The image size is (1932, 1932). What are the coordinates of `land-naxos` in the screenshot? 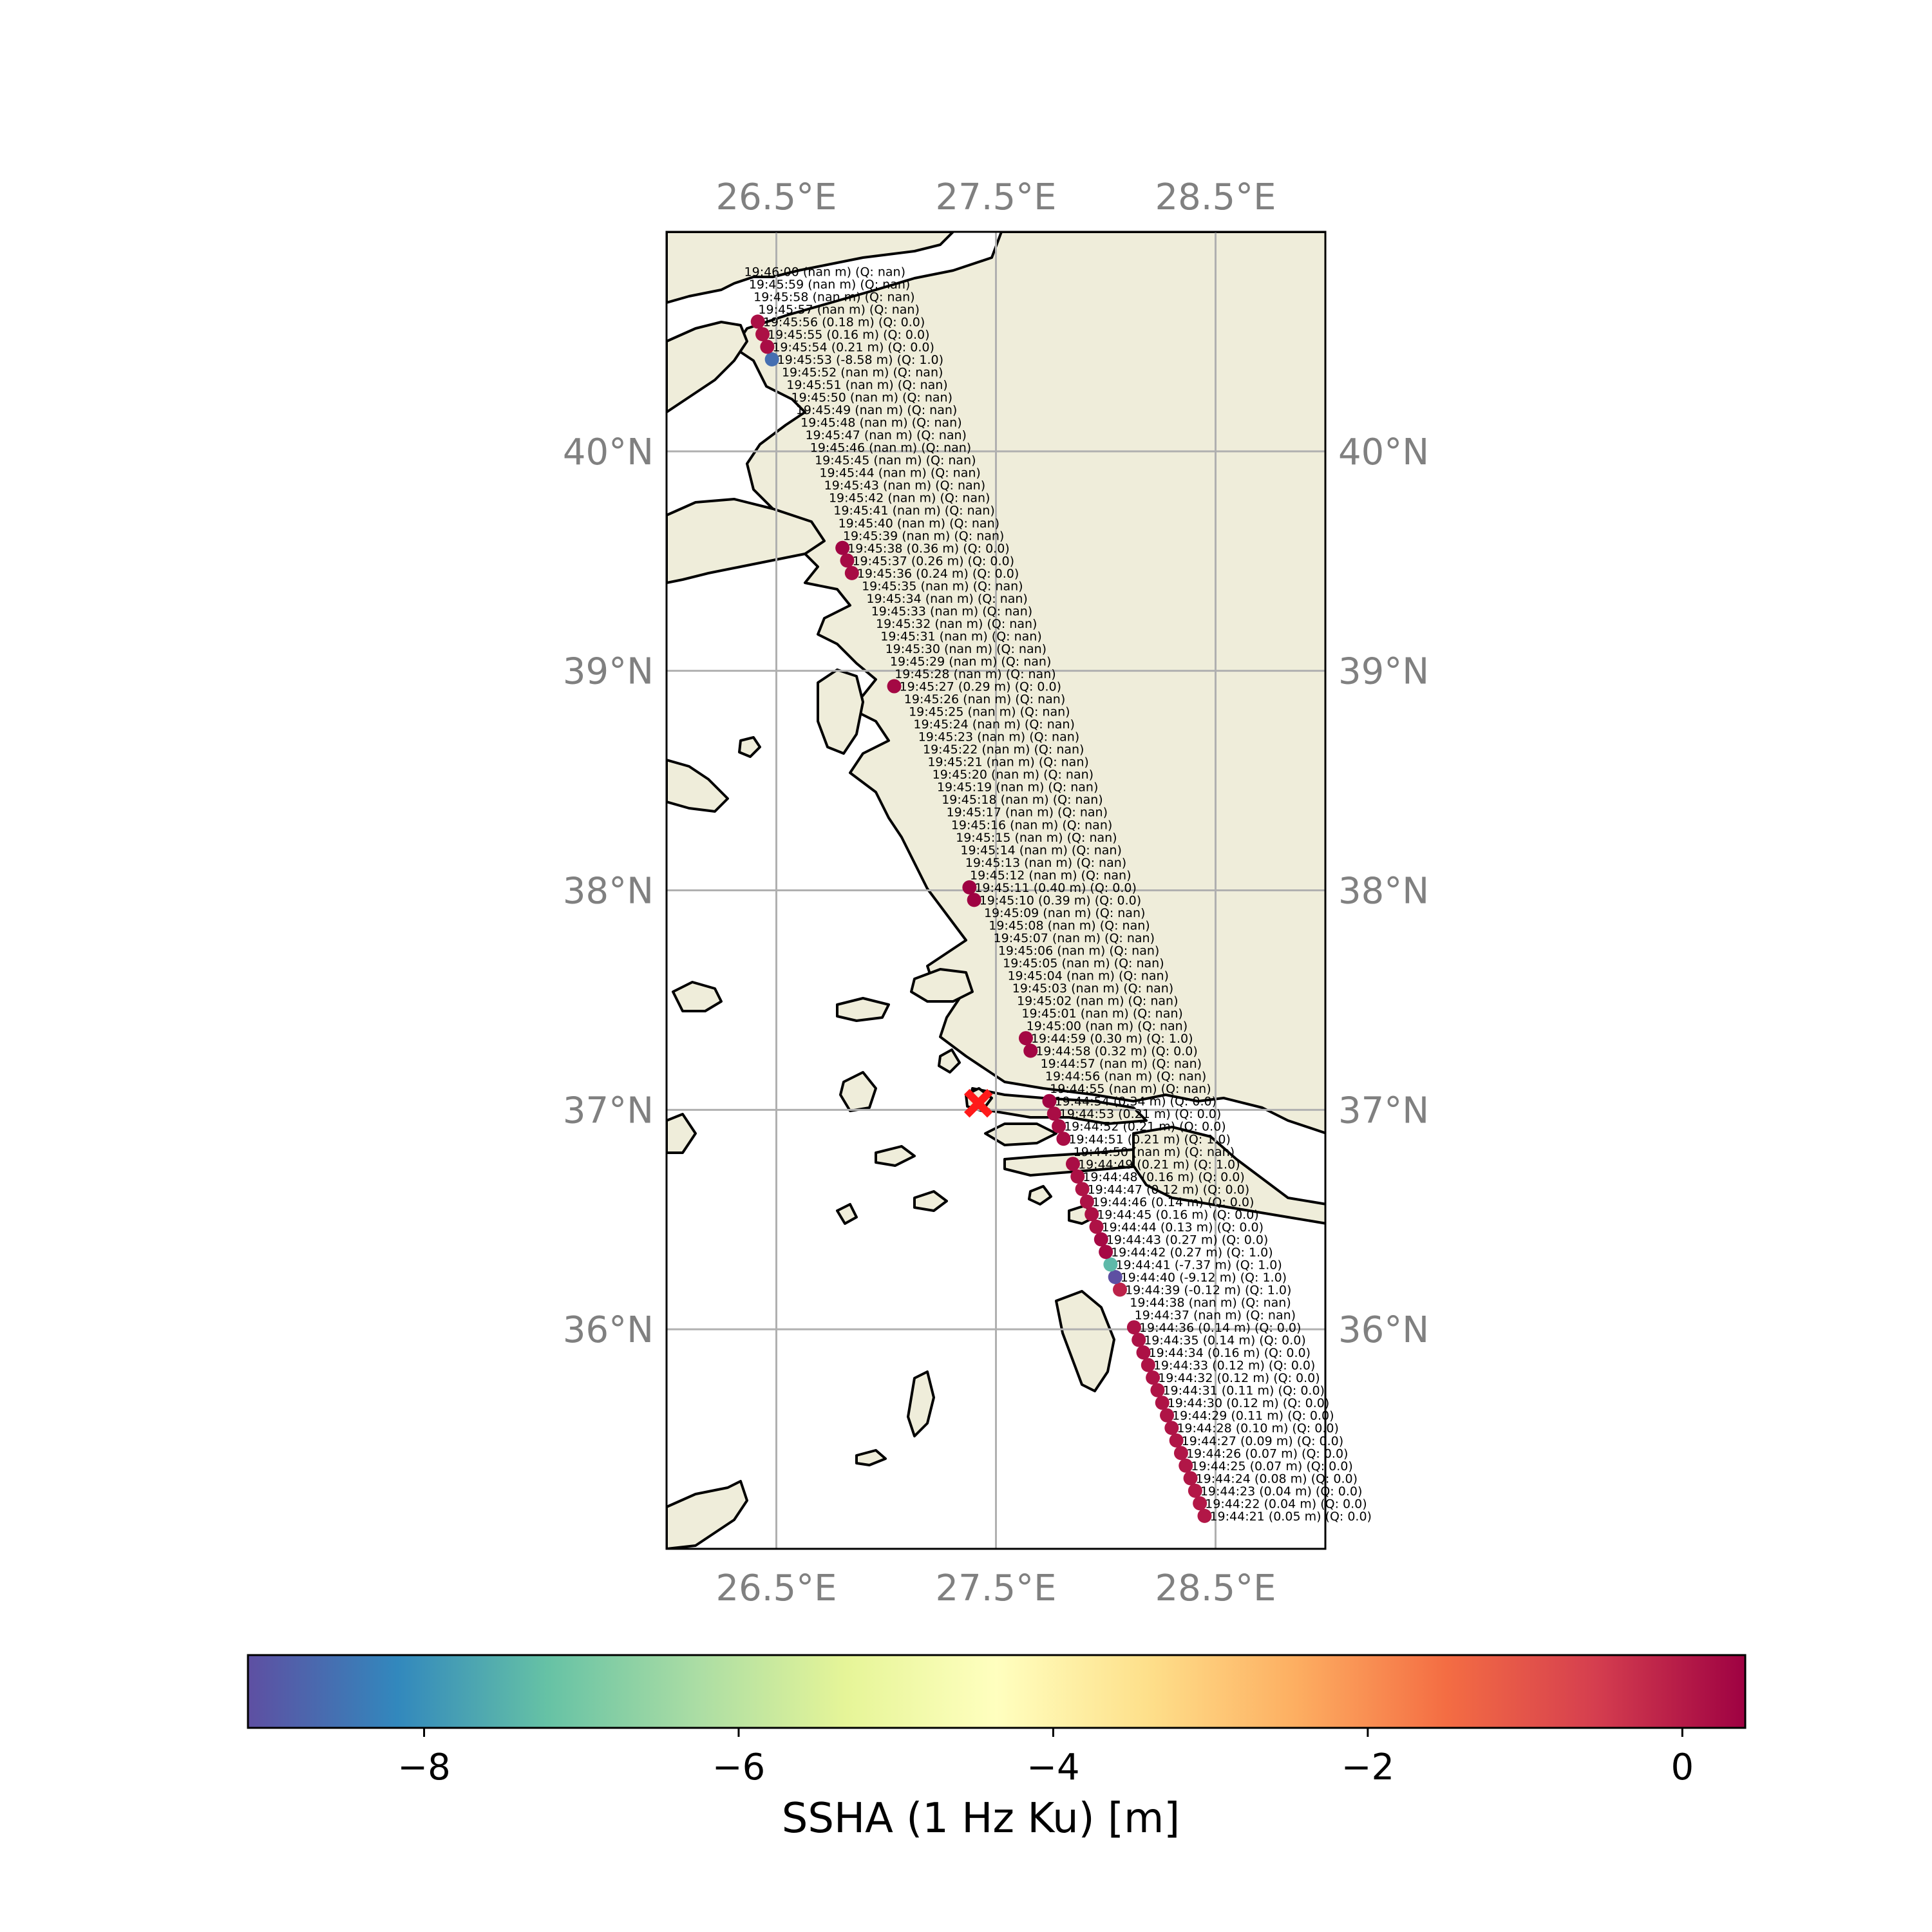 It's located at (858, 1092).